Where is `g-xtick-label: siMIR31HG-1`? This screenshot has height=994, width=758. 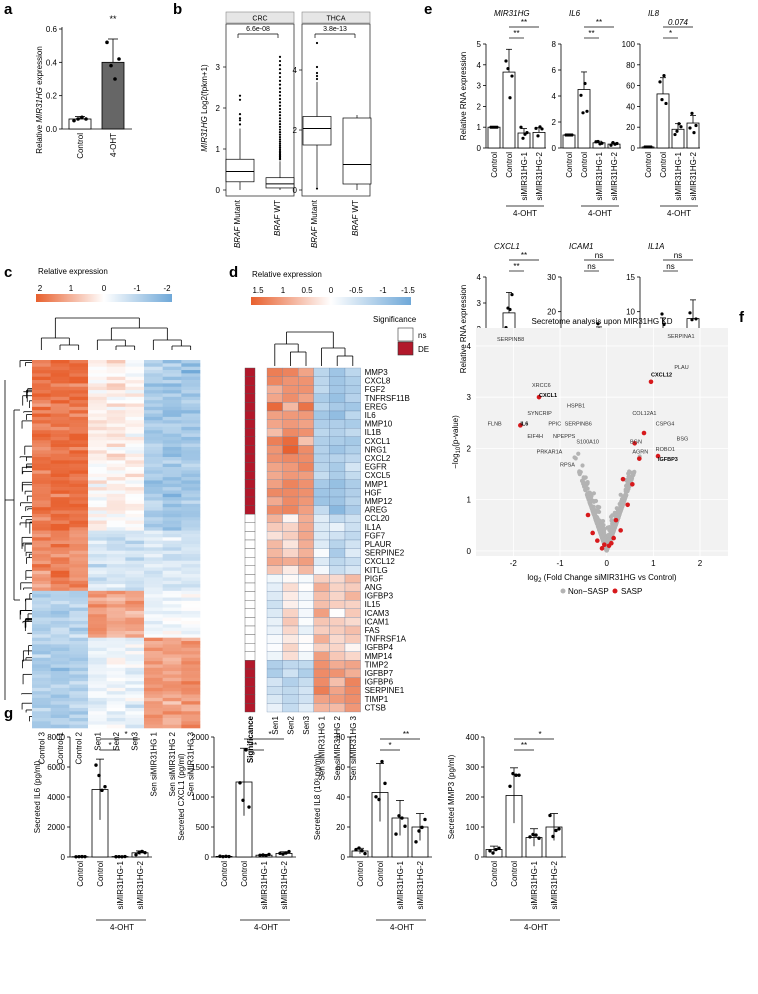 g-xtick-label: siMIR31HG-1 is located at coordinates (120, 884).